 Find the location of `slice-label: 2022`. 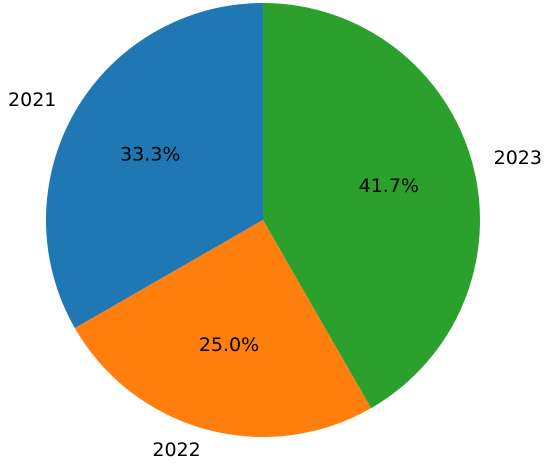

slice-label: 2022 is located at coordinates (176, 450).